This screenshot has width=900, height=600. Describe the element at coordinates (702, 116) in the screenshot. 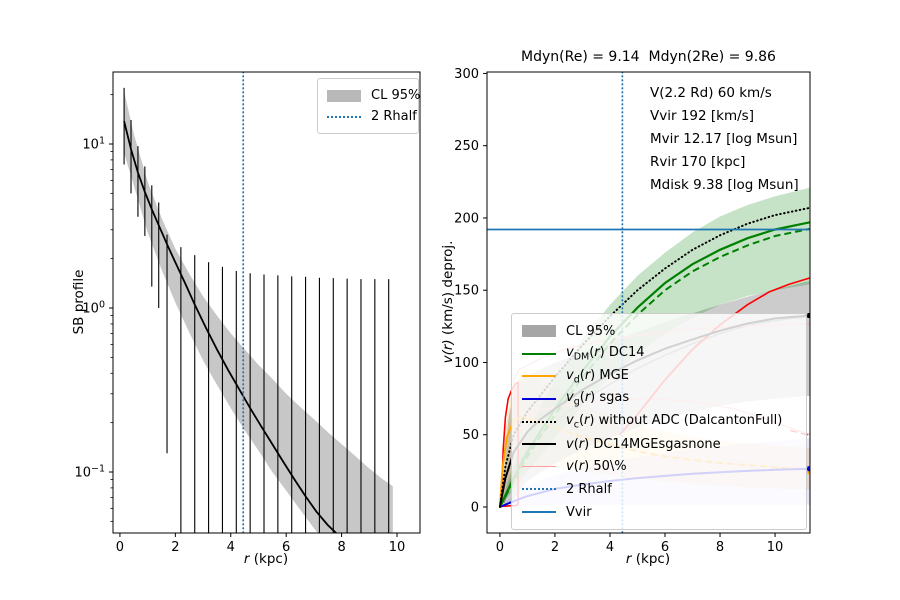

I see `annotation-vvir: Vvir 192 [km/s]` at that location.